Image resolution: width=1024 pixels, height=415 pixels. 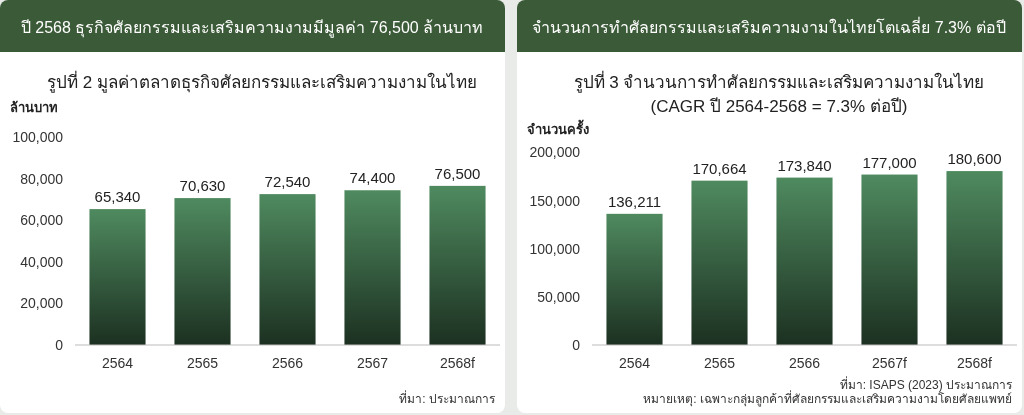 I want to click on data-label: 136,211, so click(x=634, y=201).